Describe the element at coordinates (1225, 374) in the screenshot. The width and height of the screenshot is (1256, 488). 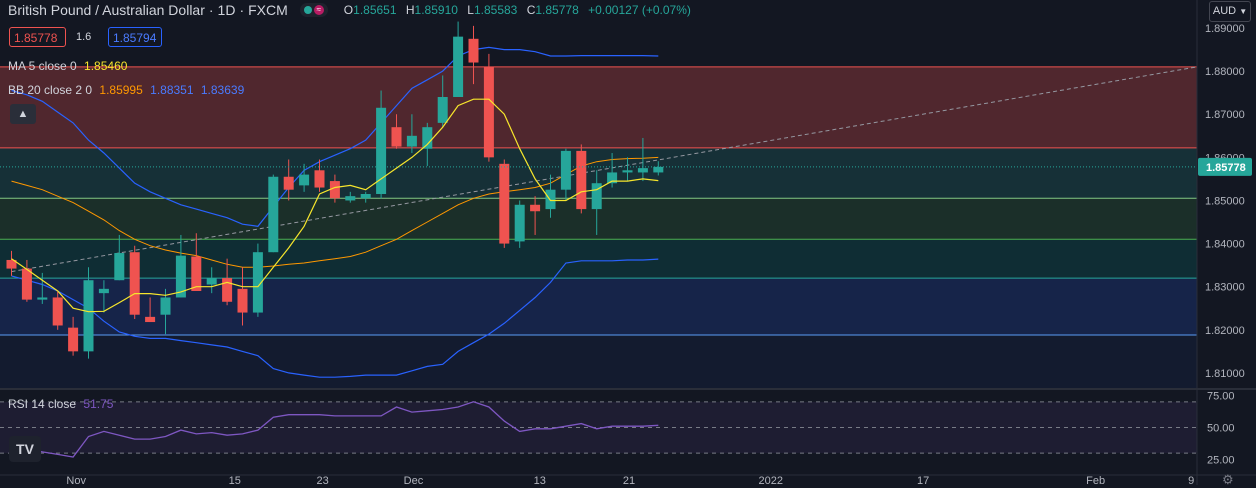
I see `y-tick-label: 1.81000` at that location.